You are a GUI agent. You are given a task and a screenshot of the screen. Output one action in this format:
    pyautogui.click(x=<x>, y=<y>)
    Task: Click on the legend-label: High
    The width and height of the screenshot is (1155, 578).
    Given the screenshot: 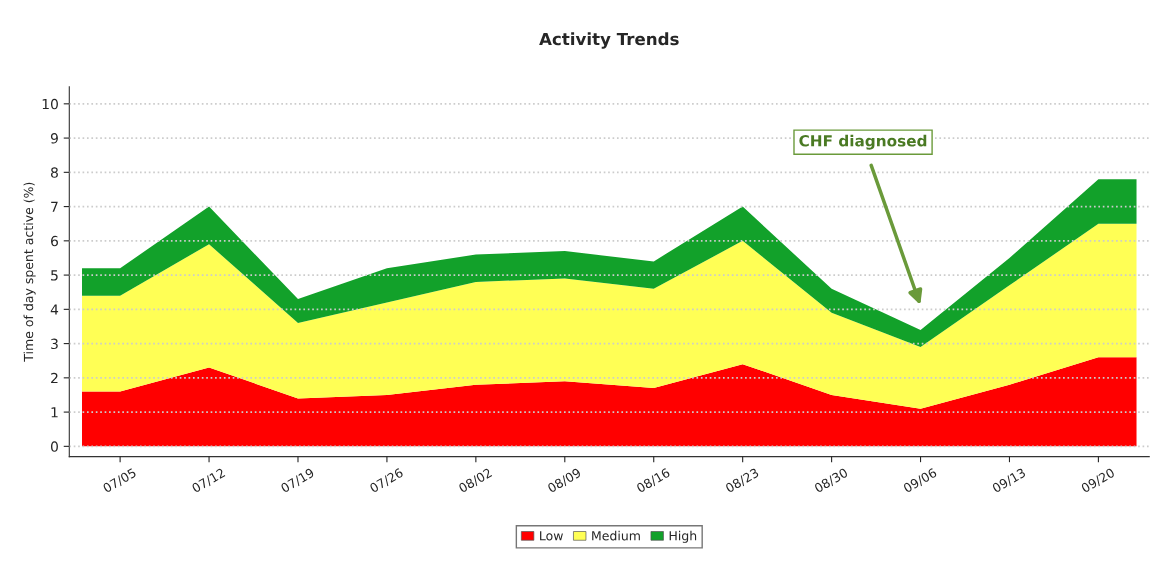 What is the action you would take?
    pyautogui.click(x=683, y=536)
    